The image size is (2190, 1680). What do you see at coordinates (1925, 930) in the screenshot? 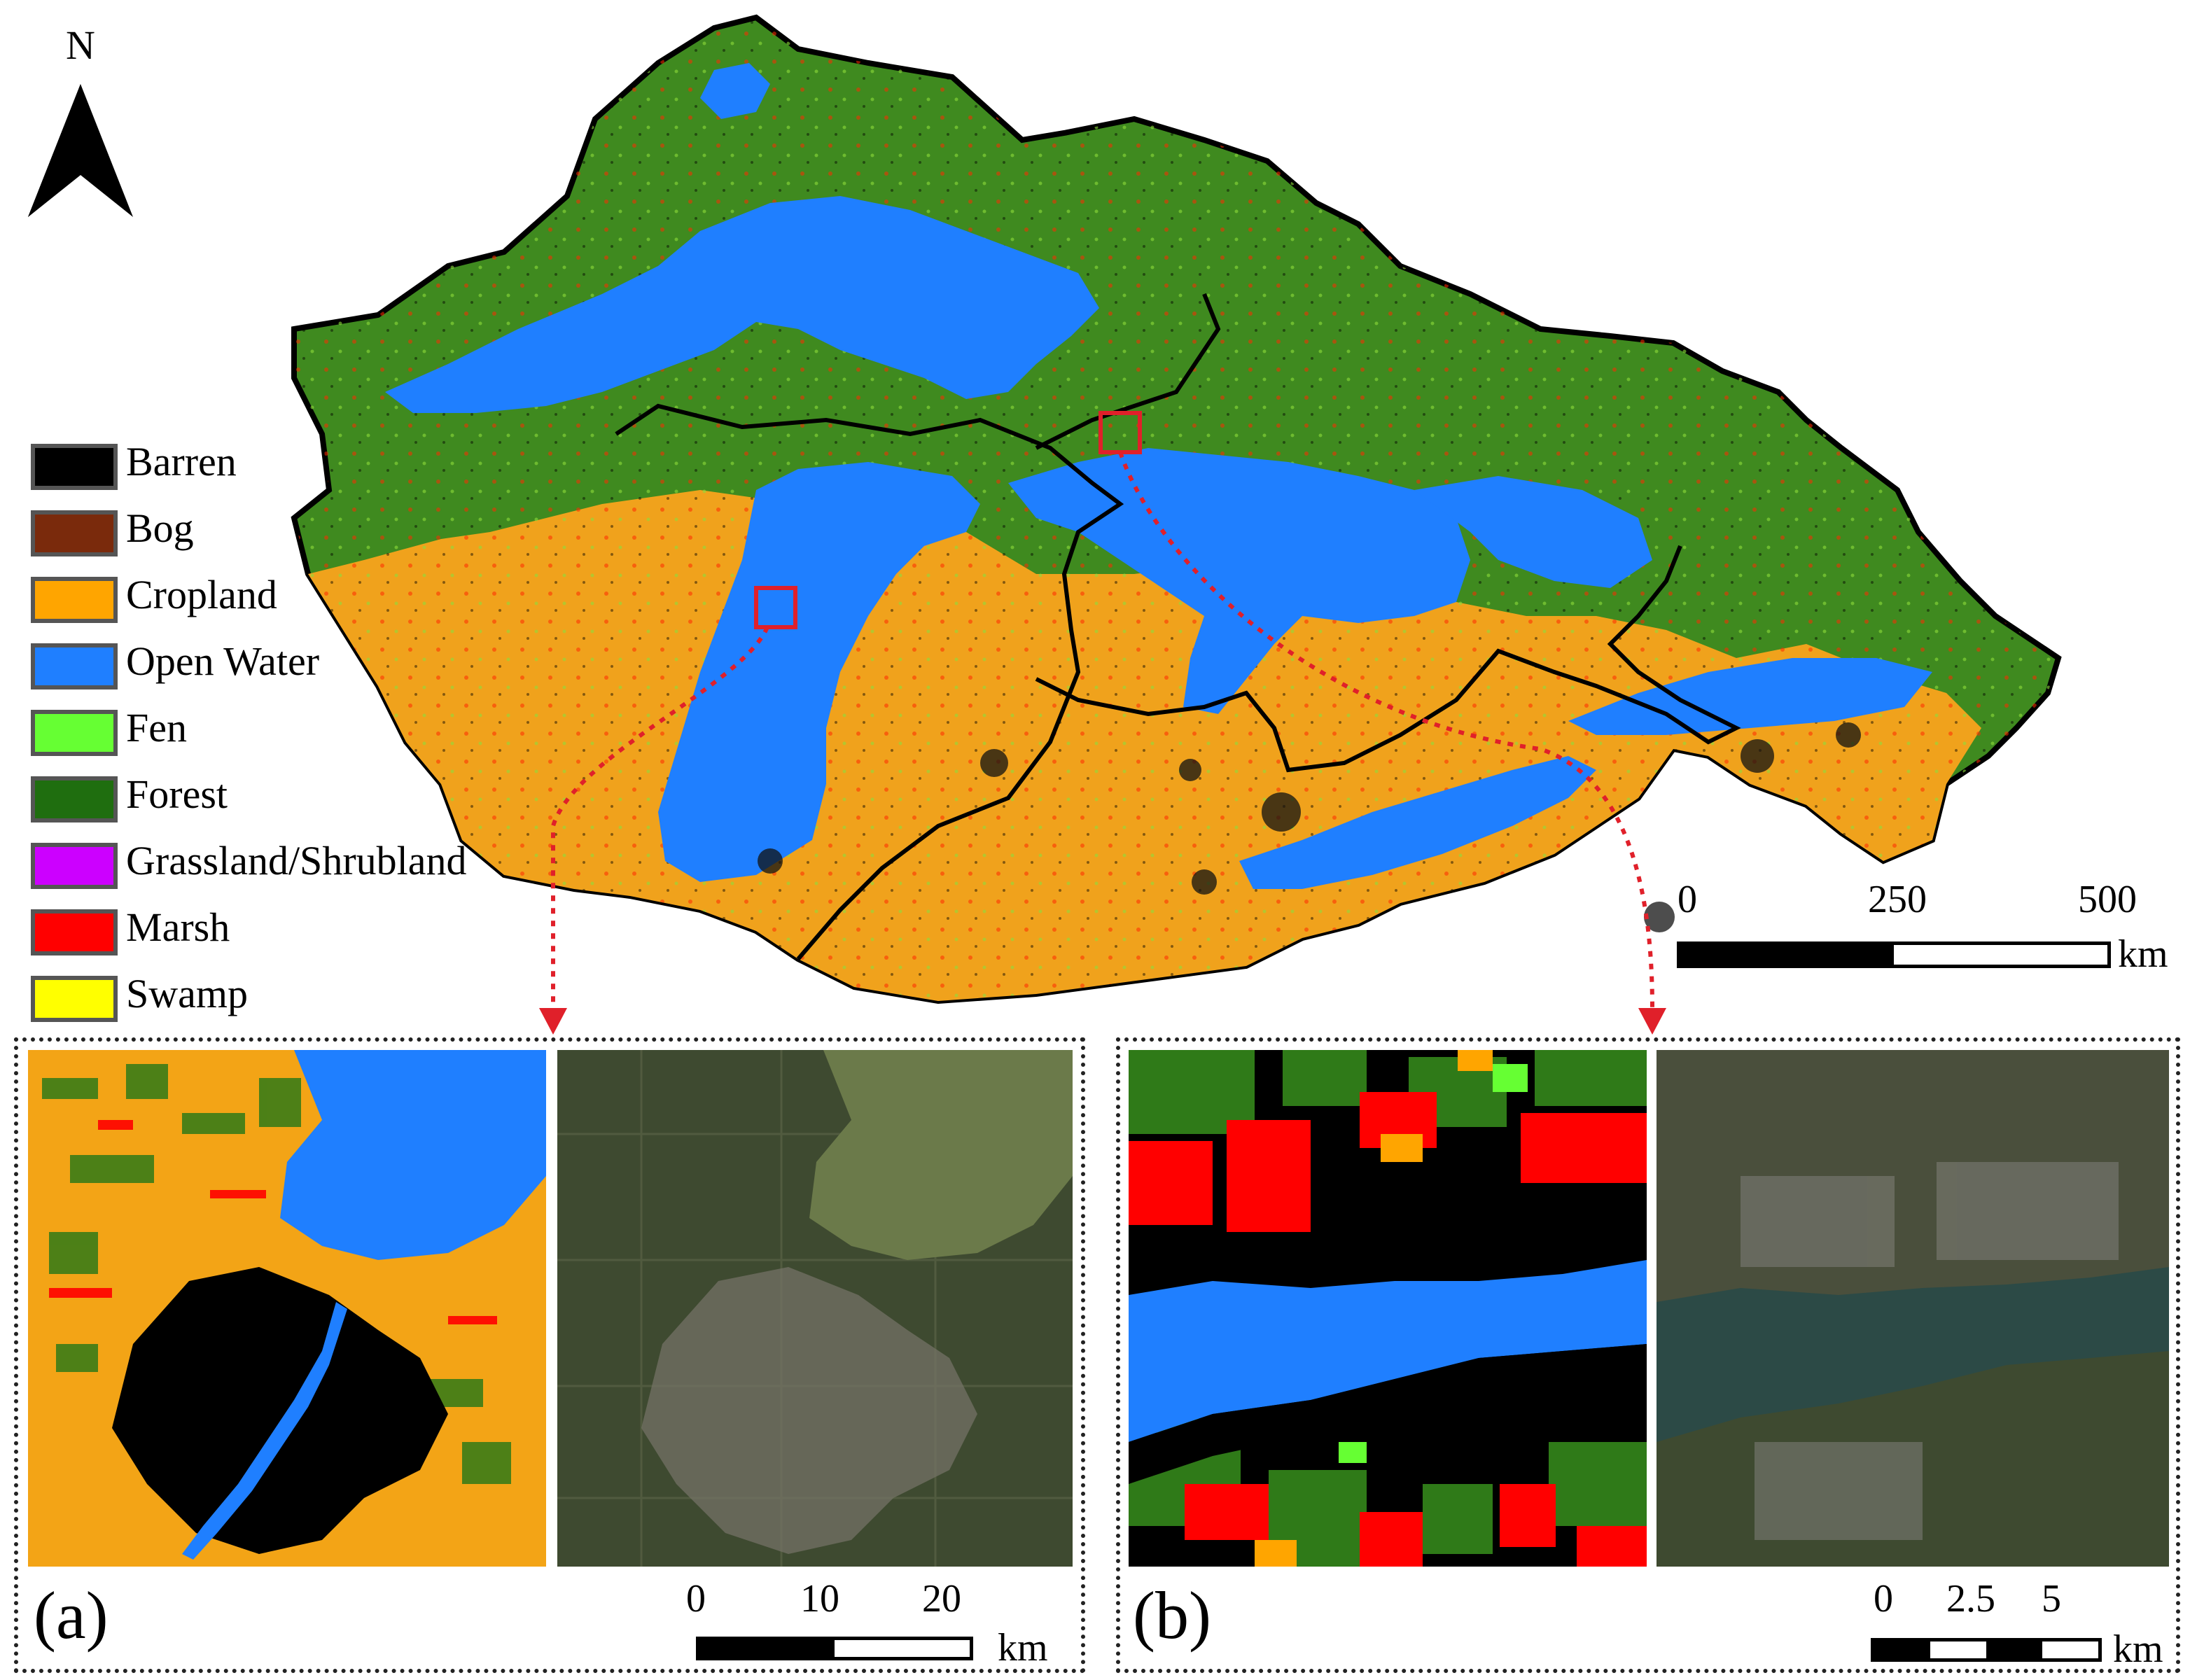
I see `main-scale-bar: 0 250 500 km` at bounding box center [1925, 930].